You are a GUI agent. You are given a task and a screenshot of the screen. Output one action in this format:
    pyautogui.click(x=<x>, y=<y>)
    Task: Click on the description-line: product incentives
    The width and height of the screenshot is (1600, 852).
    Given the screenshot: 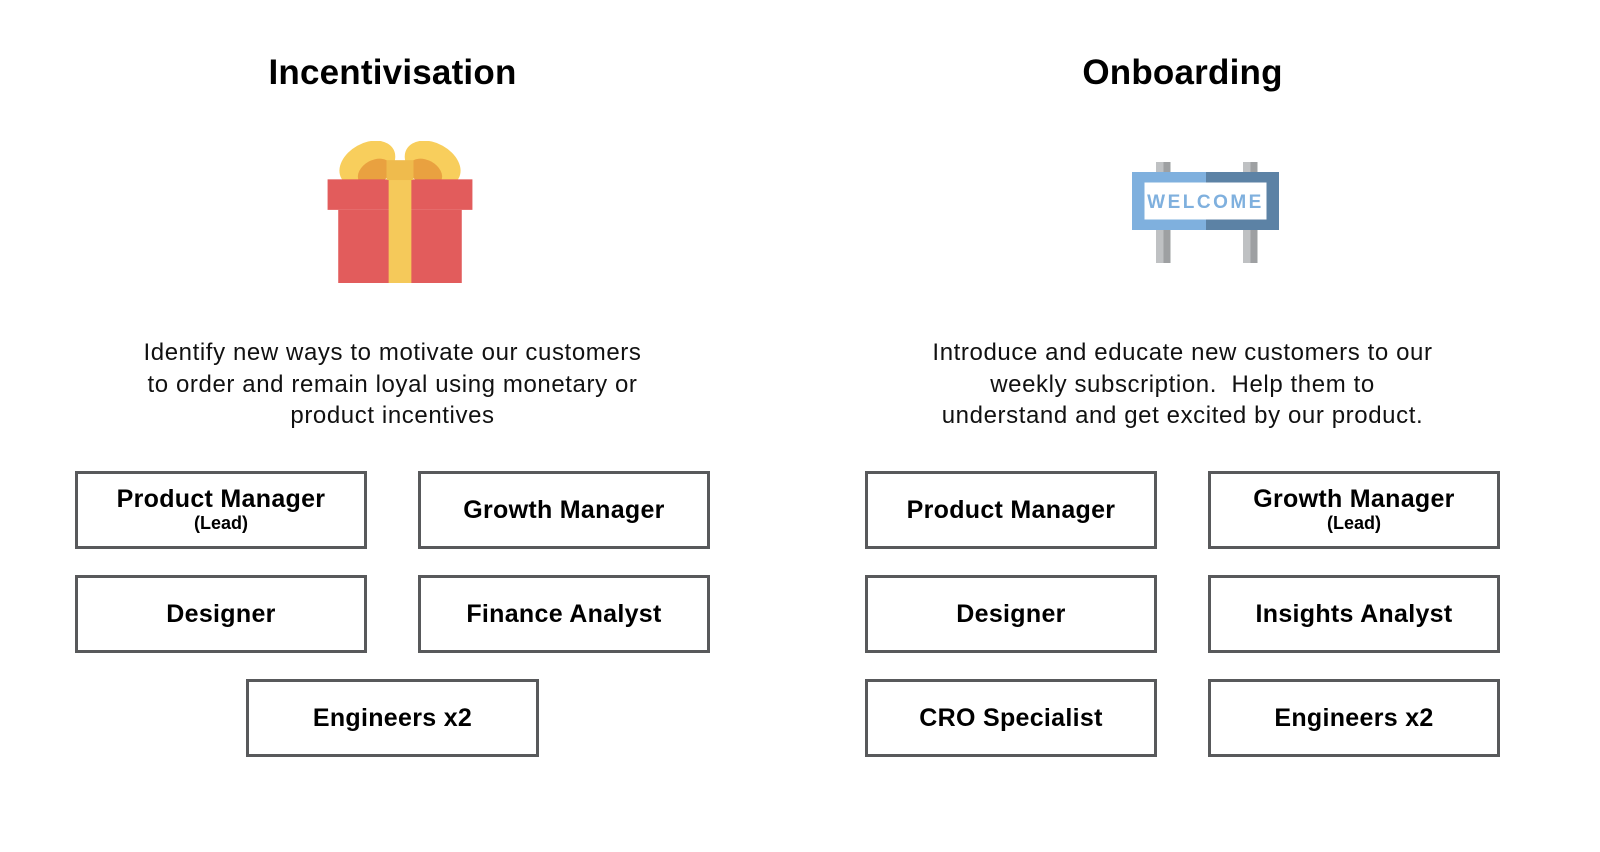 What is the action you would take?
    pyautogui.click(x=392, y=415)
    